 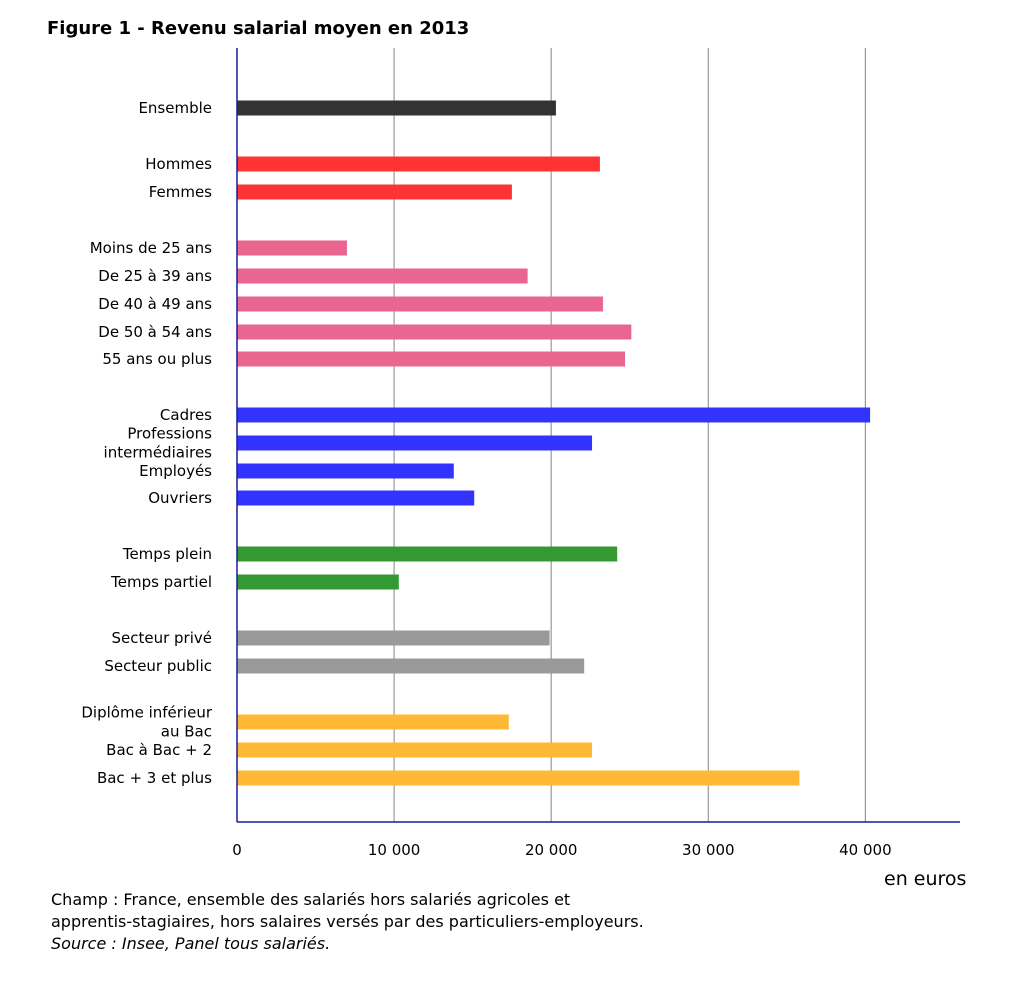 What do you see at coordinates (394, 850) in the screenshot?
I see `x-tick-label: 10 000` at bounding box center [394, 850].